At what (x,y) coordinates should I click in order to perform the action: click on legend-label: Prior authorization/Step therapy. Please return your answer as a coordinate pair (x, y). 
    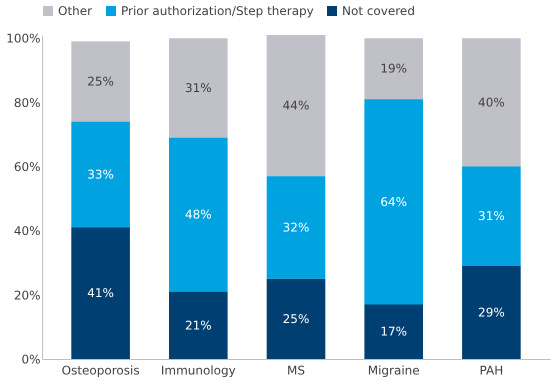
    Looking at the image, I should click on (217, 11).